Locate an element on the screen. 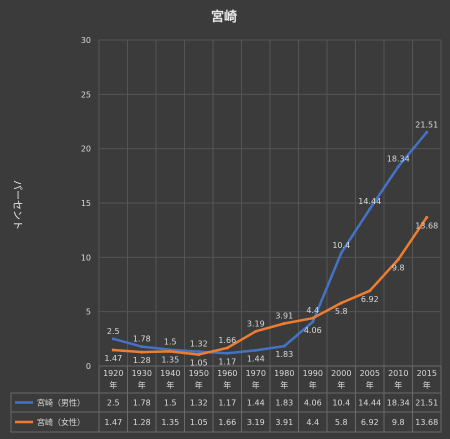  x-category-label: 1940 is located at coordinates (170, 373).